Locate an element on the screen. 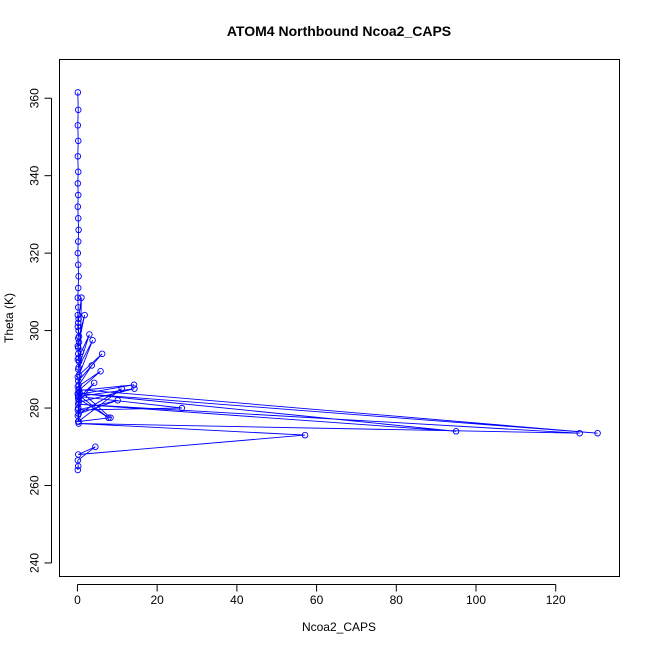  y-tick-label: 300 is located at coordinates (35, 330).